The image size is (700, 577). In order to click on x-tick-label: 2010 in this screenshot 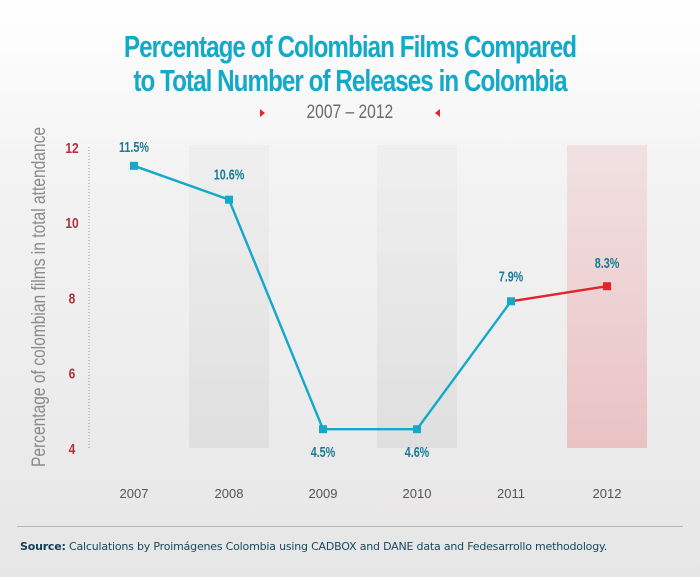, I will do `click(417, 493)`.